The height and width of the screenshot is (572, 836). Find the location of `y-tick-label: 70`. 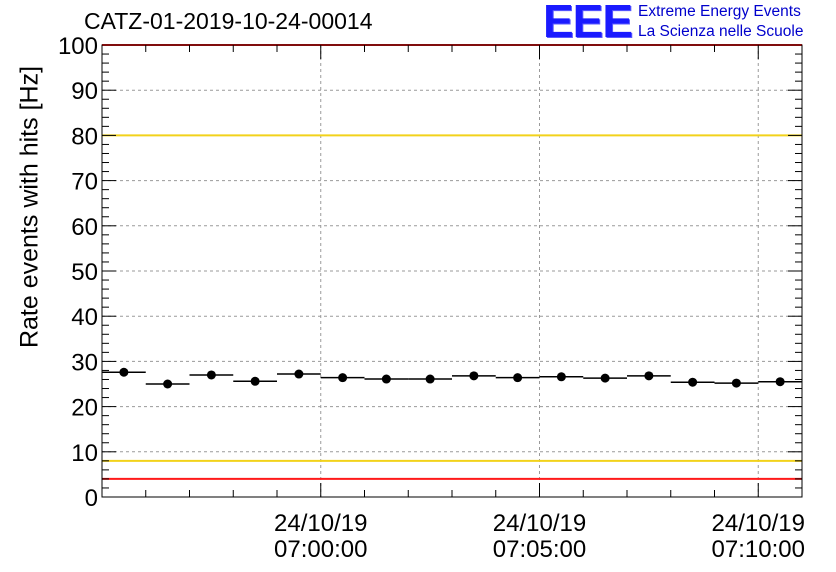

y-tick-label: 70 is located at coordinates (84, 182).